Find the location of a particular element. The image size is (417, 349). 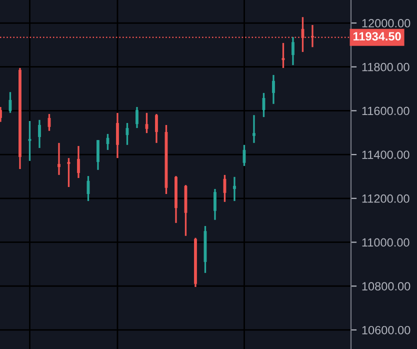

y-tick-label: 11600.00 is located at coordinates (386, 111).